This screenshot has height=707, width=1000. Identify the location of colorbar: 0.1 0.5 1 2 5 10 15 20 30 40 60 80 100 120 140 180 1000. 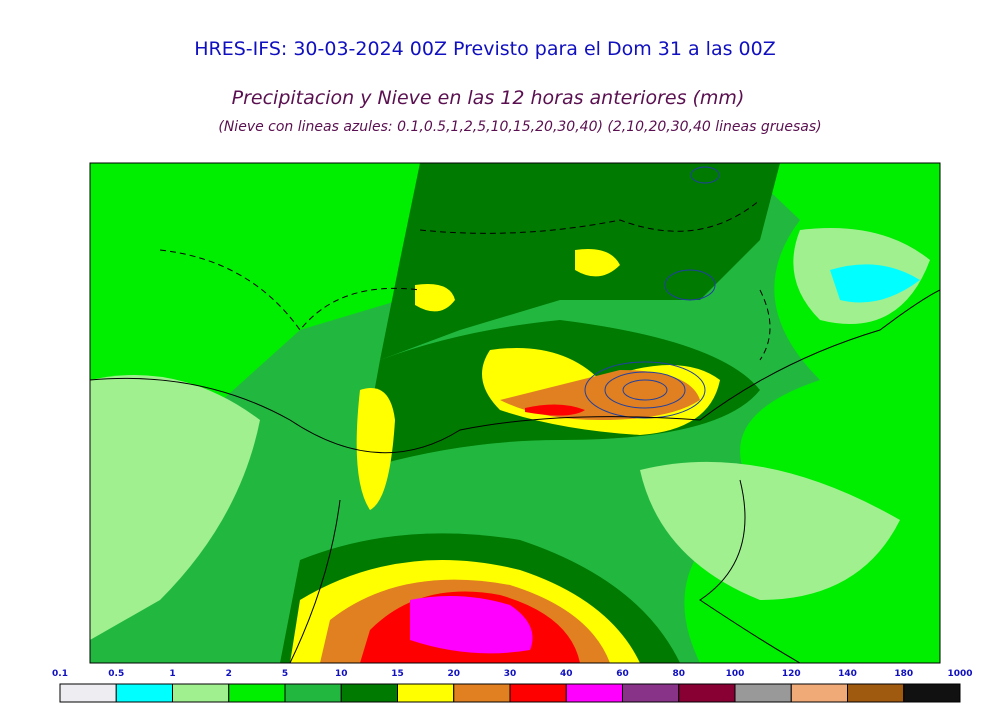
(512, 686).